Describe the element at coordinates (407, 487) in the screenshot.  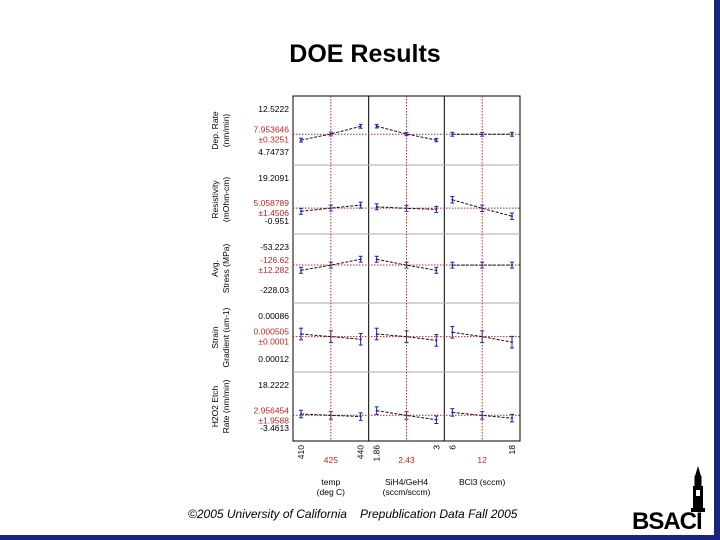
I see `factor-label: SiH4/GeH4 (sccm/sccm)` at that location.